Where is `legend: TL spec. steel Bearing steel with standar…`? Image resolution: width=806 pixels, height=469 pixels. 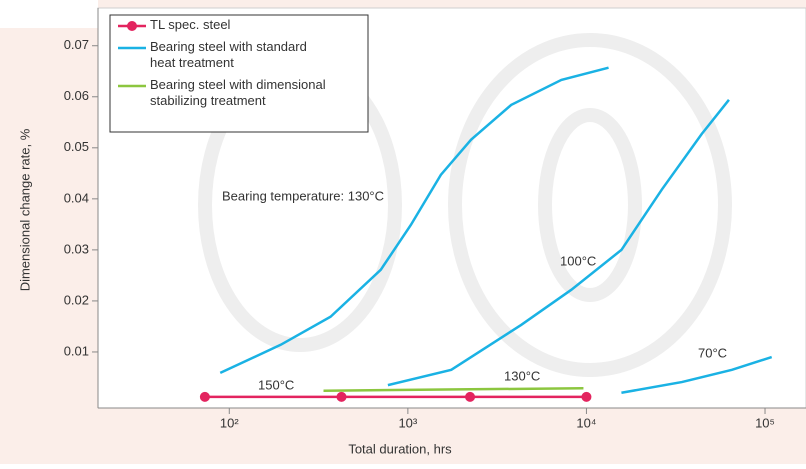 legend: TL spec. steel Bearing steel with standar… is located at coordinates (239, 73).